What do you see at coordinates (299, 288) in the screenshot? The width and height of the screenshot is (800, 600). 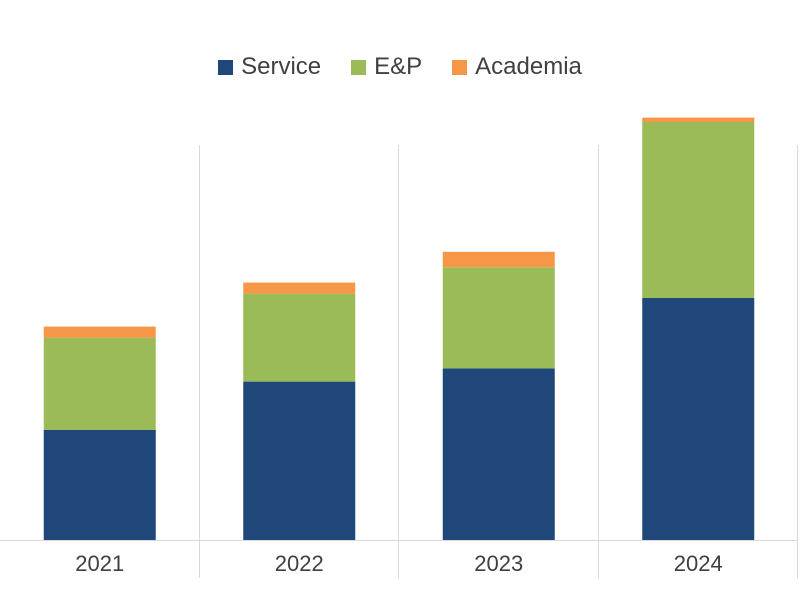 I see `bar-academia-2022` at bounding box center [299, 288].